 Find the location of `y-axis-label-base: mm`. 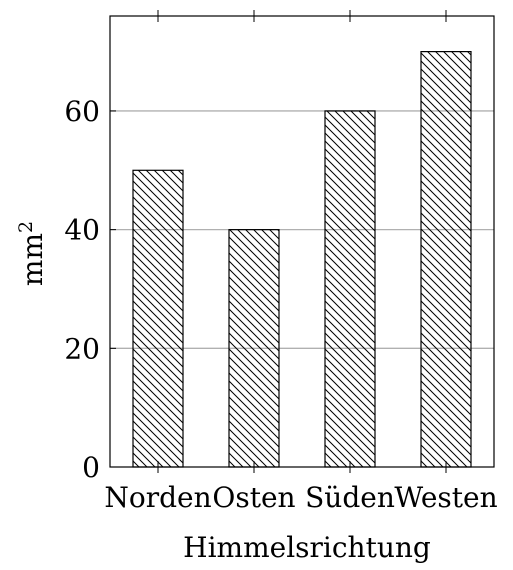

y-axis-label-base: mm is located at coordinates (32, 259).